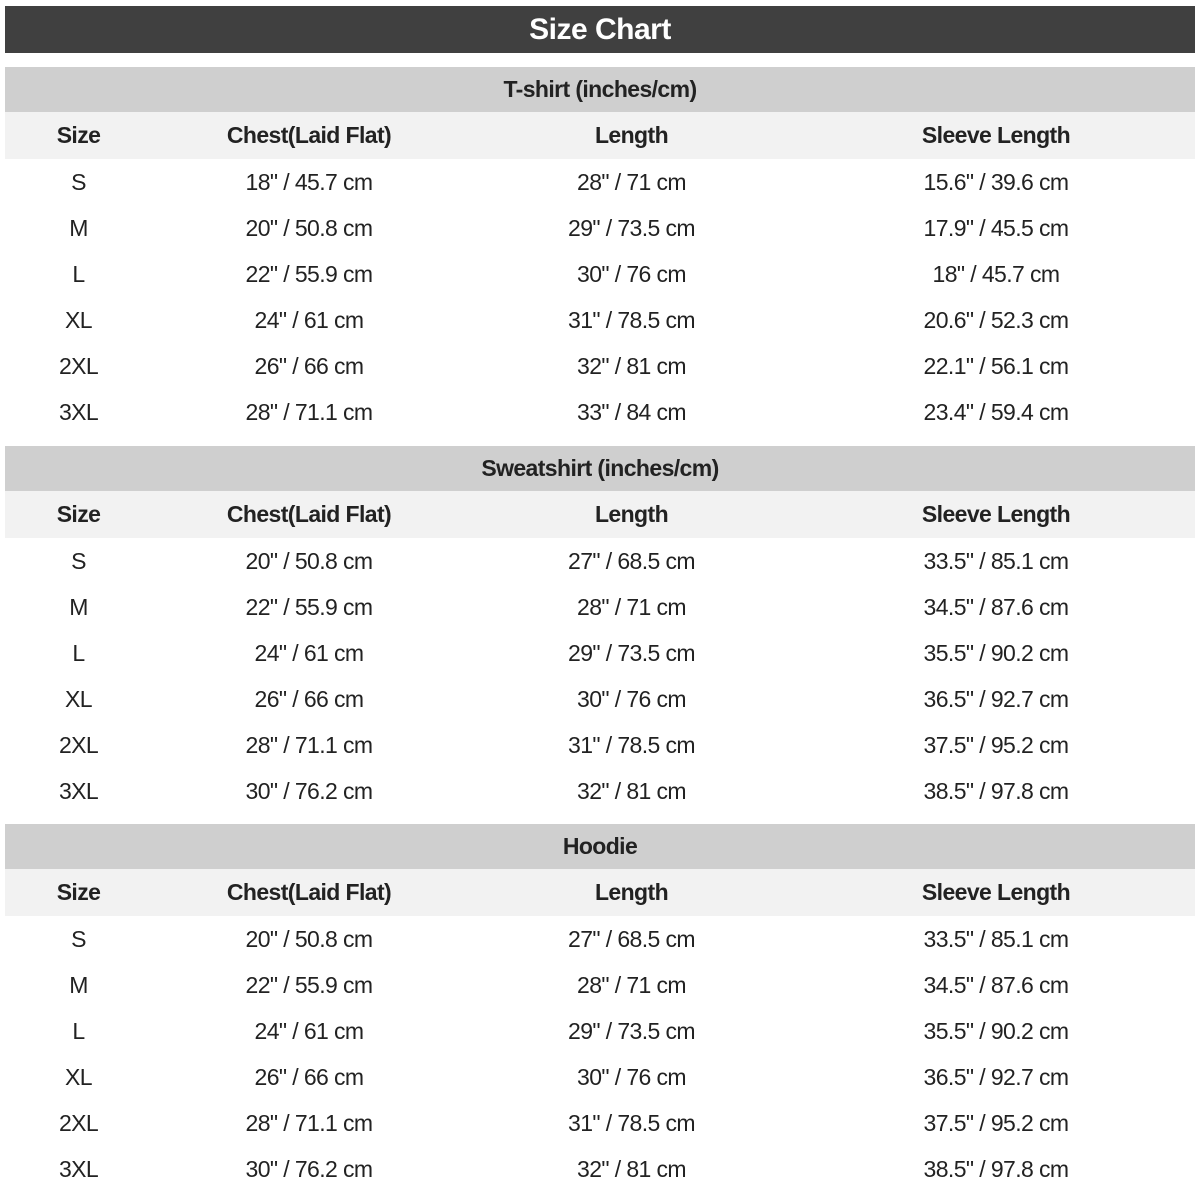  Describe the element at coordinates (632, 411) in the screenshot. I see `table-cell: 33" / 84 cm` at that location.